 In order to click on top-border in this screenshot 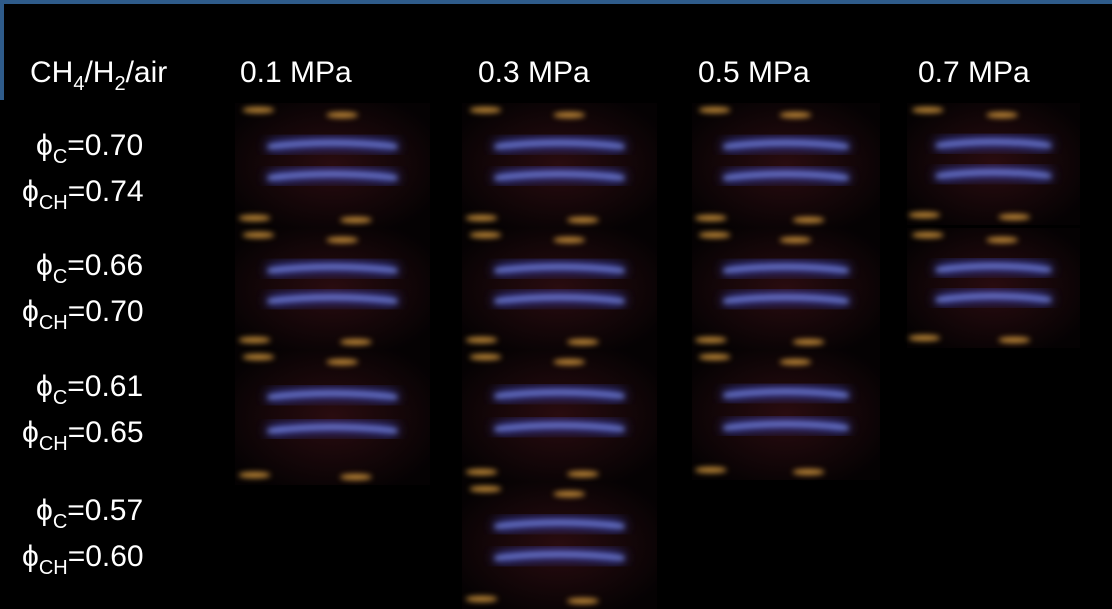, I will do `click(556, 2)`.